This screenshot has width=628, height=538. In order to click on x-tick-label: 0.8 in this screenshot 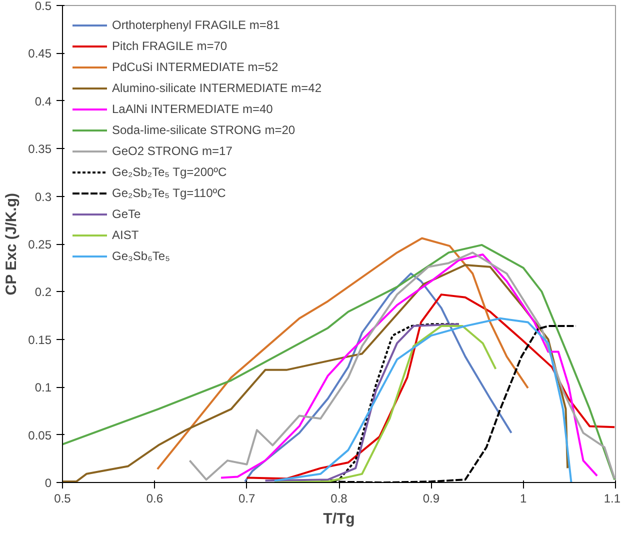, I will do `click(339, 499)`.